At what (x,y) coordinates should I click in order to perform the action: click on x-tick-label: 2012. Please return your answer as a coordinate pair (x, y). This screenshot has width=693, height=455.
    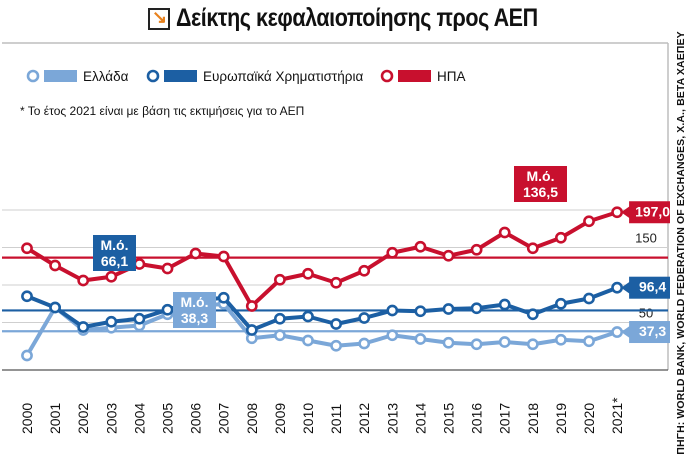
    Looking at the image, I should click on (364, 418).